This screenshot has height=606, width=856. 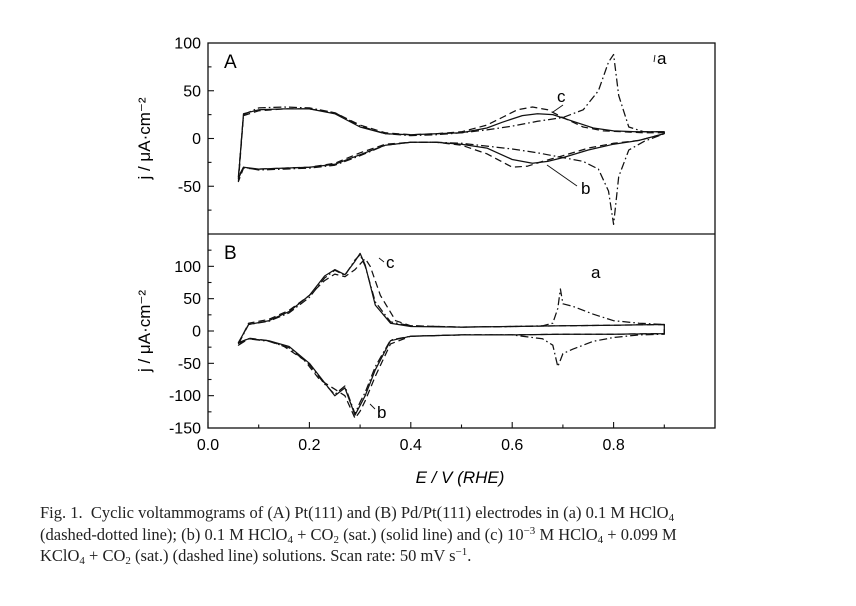 What do you see at coordinates (585, 188) in the screenshot?
I see `a-curve-label-b: b` at bounding box center [585, 188].